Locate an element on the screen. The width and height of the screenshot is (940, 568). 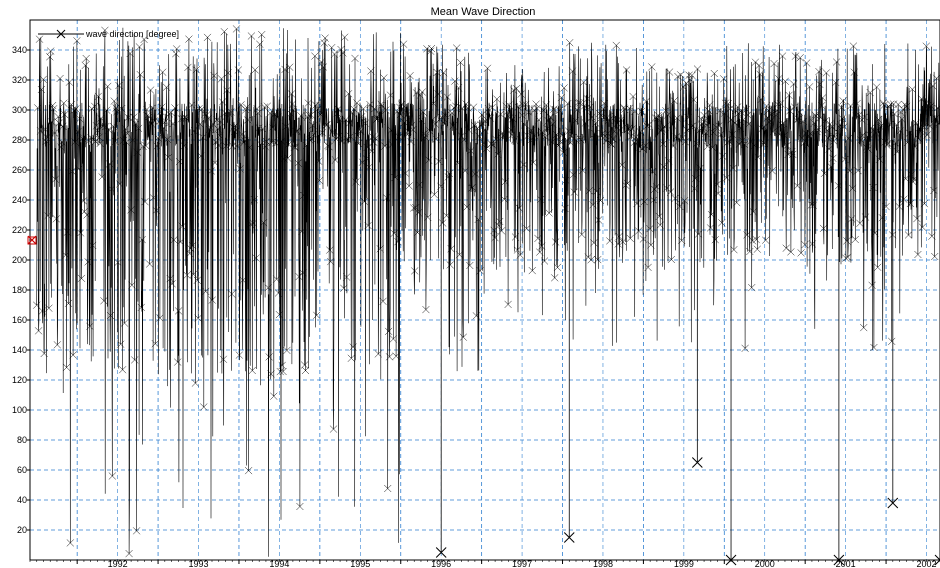
x-tick-label: 2000 is located at coordinates (765, 563).